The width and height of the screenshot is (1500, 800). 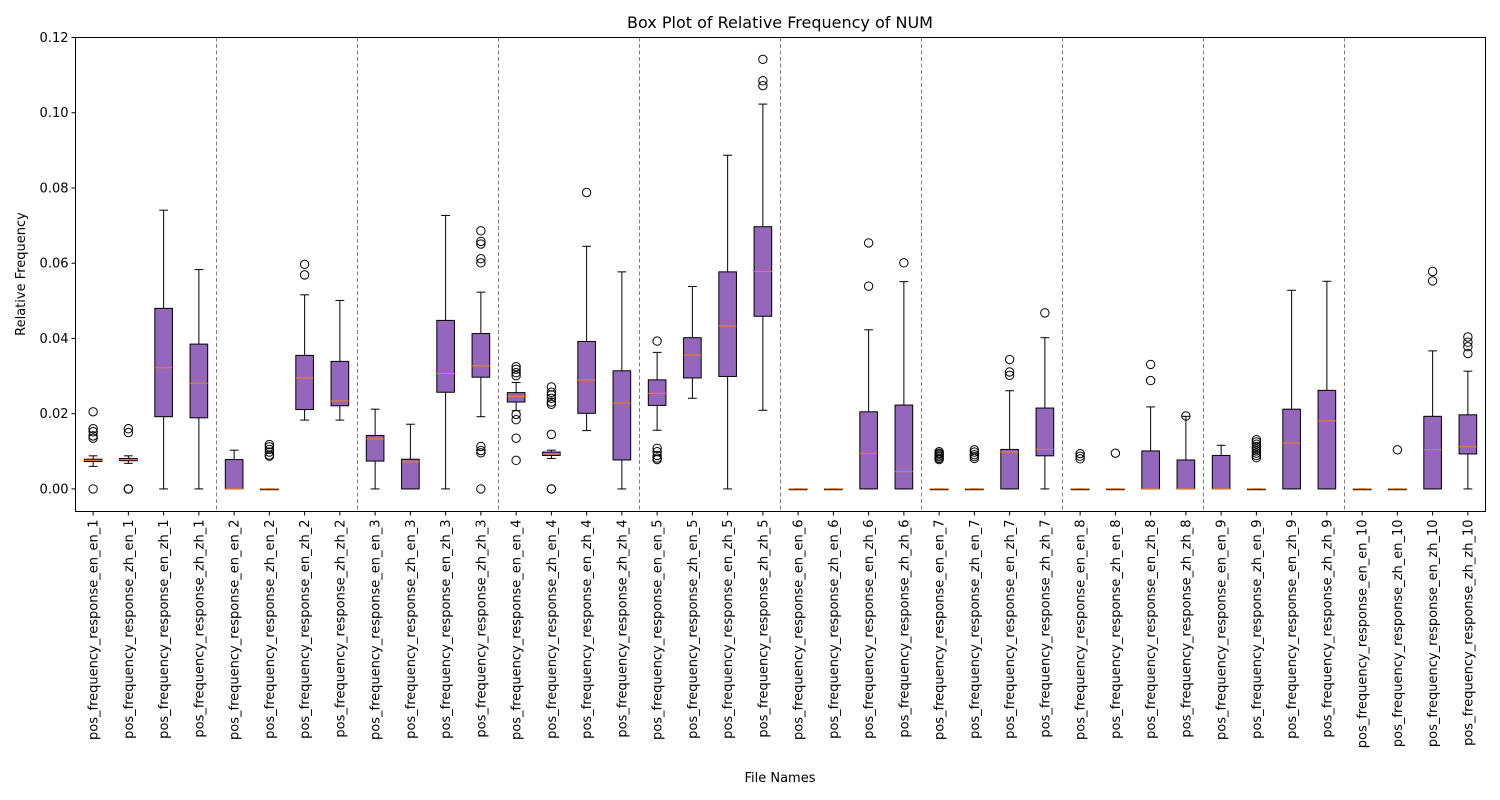 I want to click on x-tick-label: pos_frequency_response_en_en_1, so click(x=94, y=630).